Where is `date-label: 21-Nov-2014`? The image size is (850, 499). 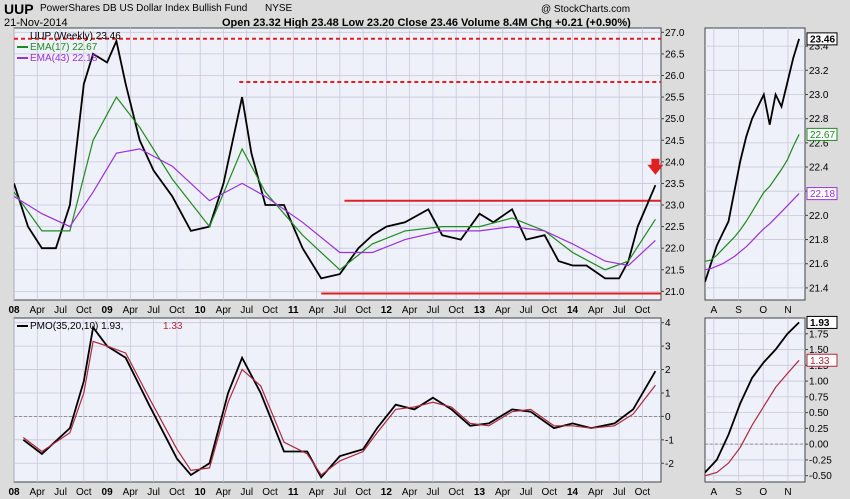 date-label: 21-Nov-2014 is located at coordinates (36, 23).